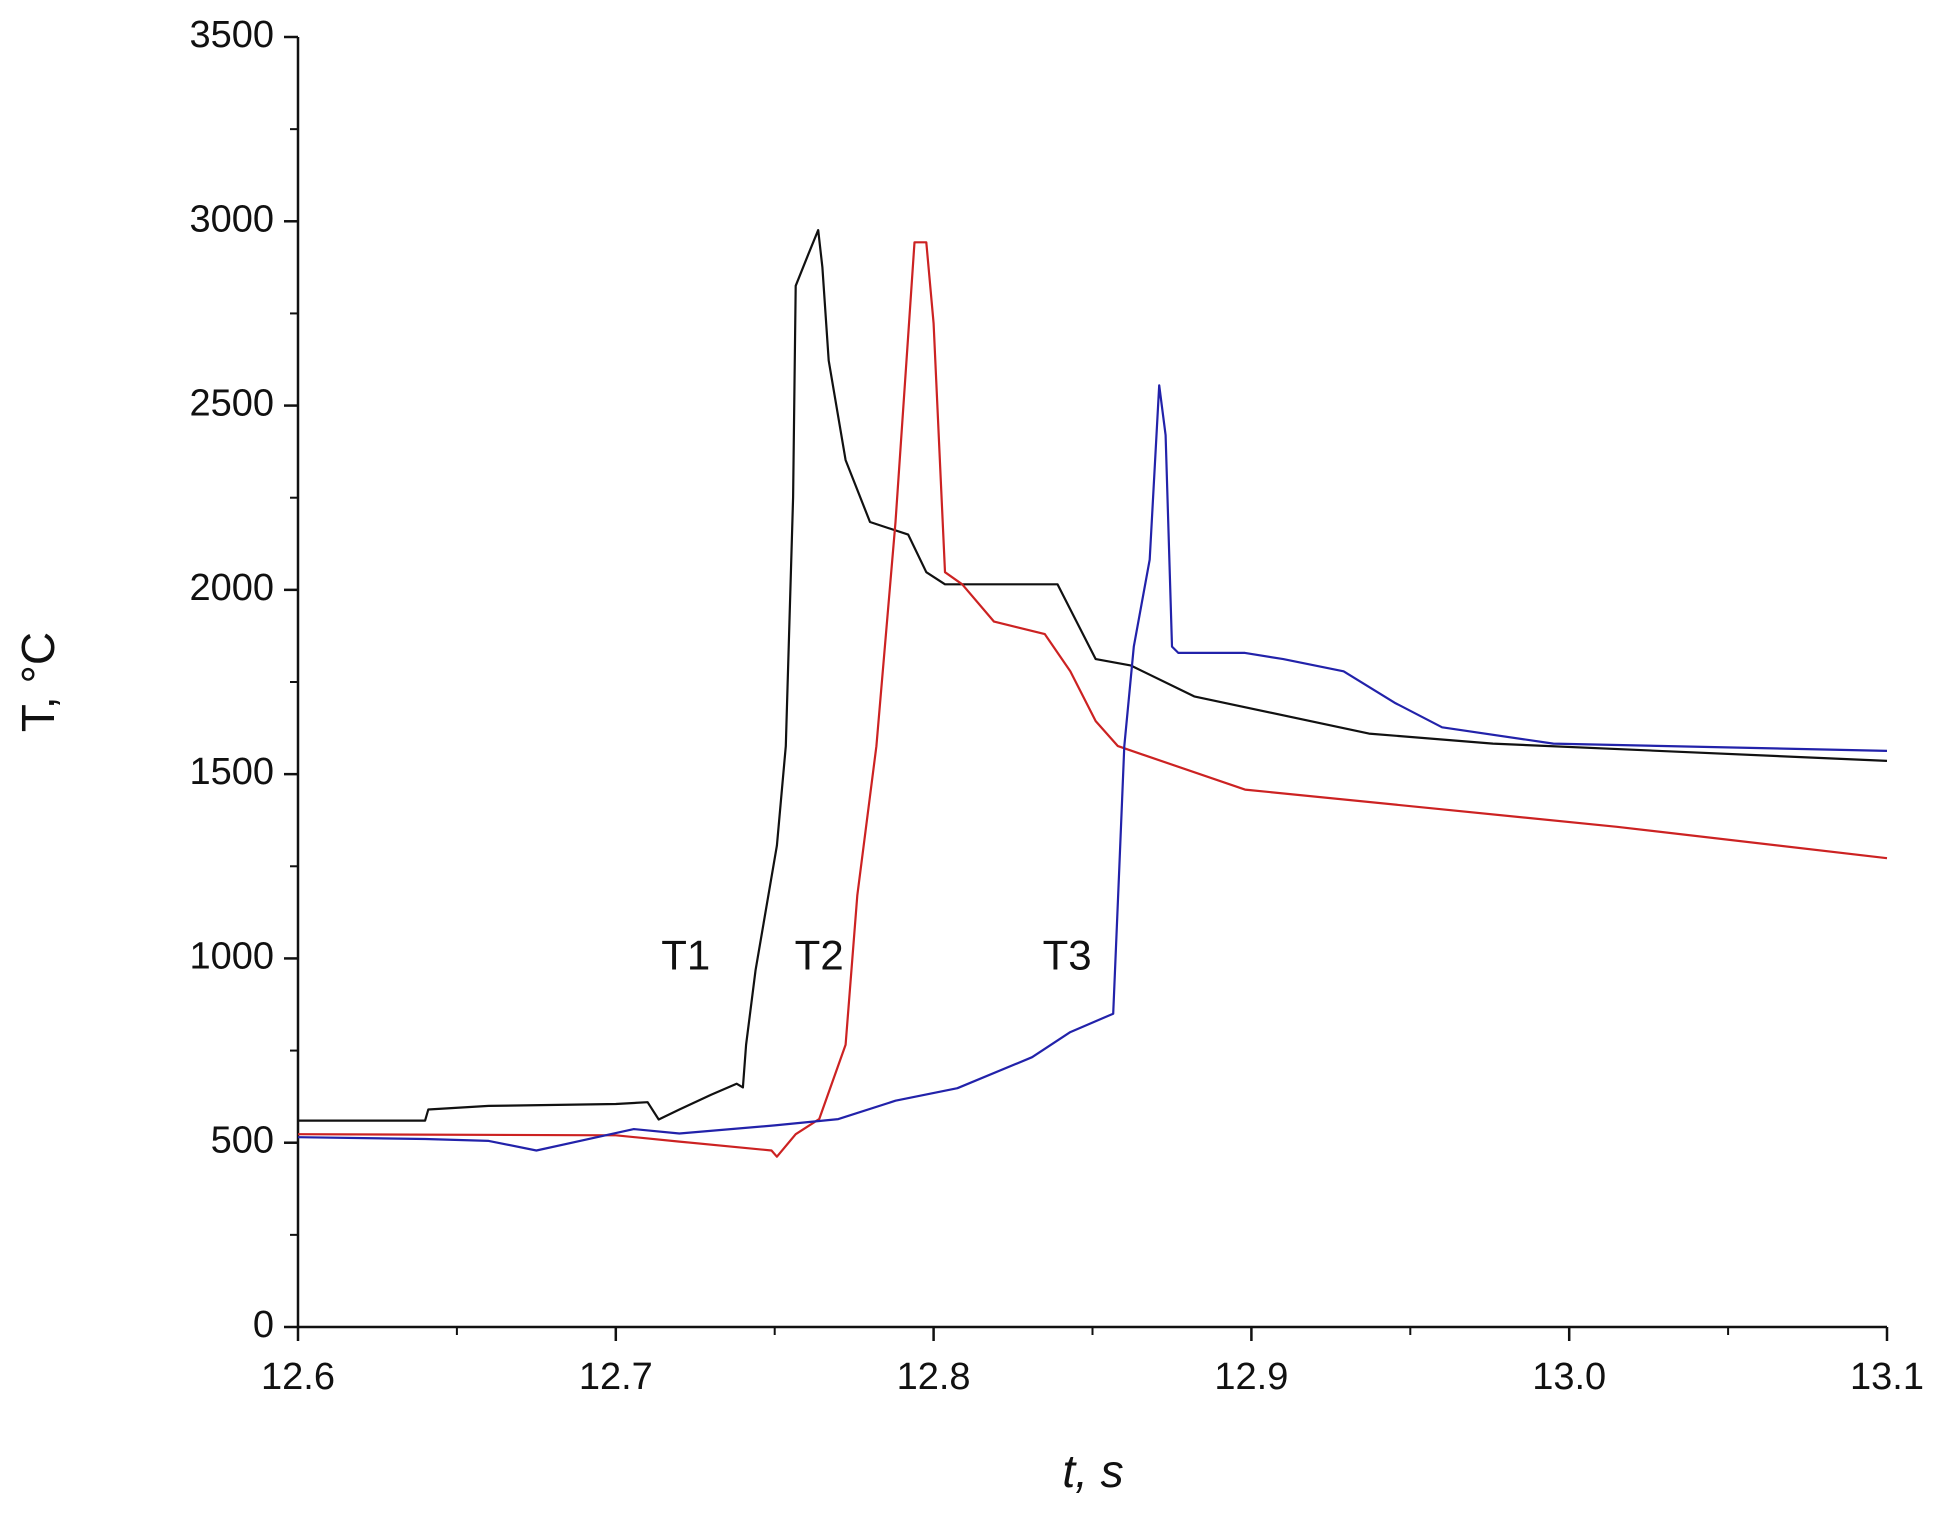 The width and height of the screenshot is (1935, 1539). I want to click on x-tick-label: 13.1, so click(1887, 1377).